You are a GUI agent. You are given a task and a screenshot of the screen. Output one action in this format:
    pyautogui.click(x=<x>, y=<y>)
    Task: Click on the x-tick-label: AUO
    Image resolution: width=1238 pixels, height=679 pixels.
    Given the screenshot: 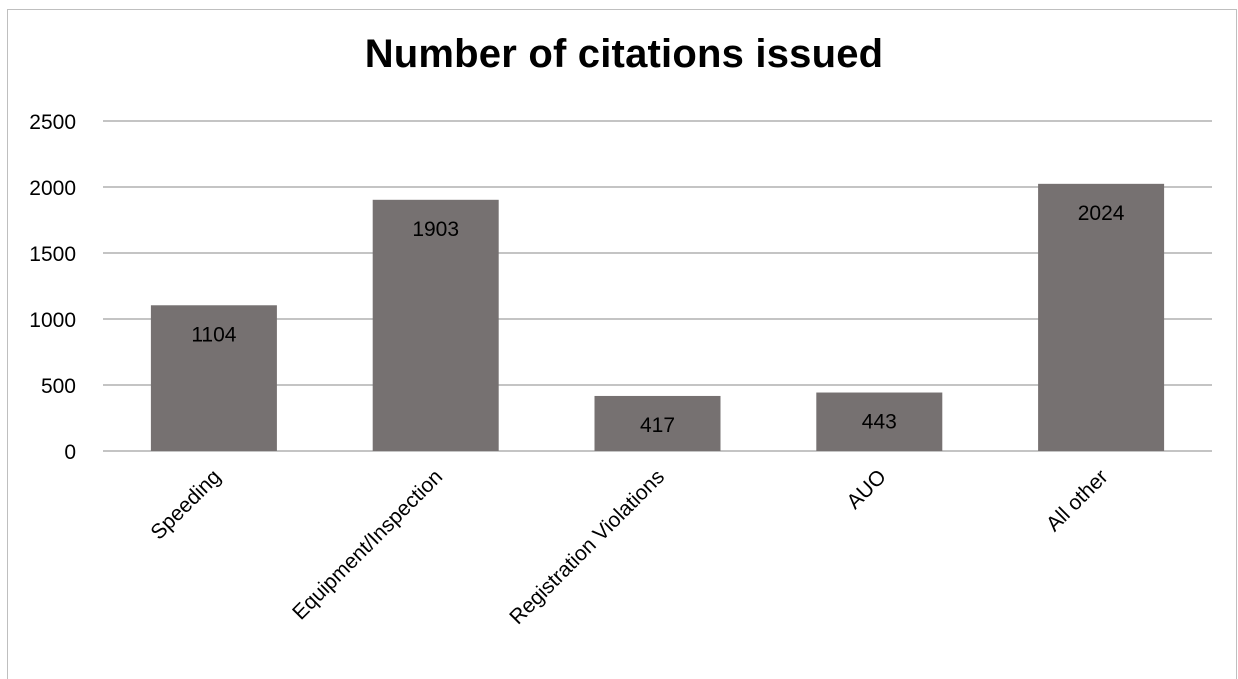 What is the action you would take?
    pyautogui.click(x=866, y=489)
    